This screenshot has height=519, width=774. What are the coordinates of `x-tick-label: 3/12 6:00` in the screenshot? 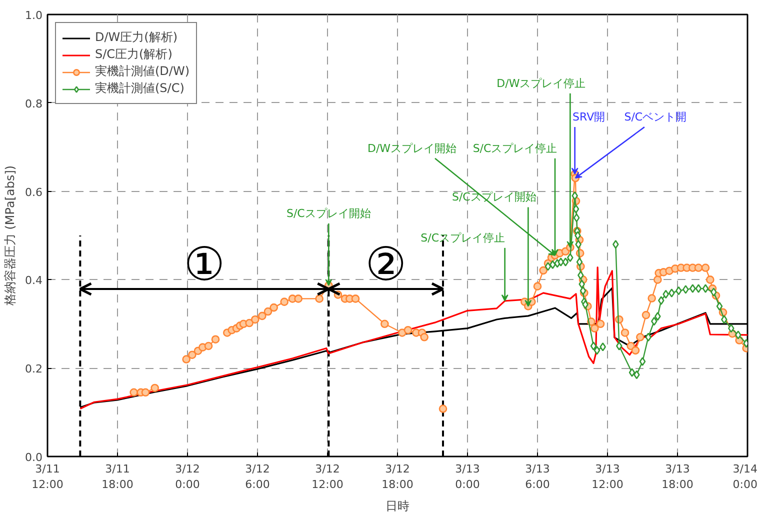 It's located at (257, 477).